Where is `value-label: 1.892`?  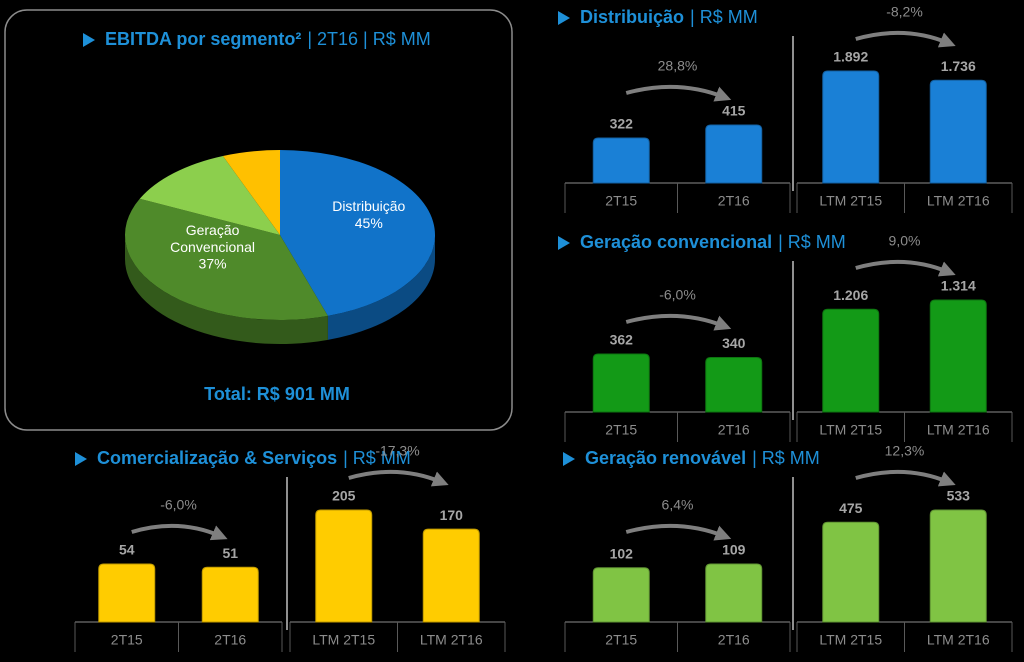
value-label: 1.892 is located at coordinates (850, 57).